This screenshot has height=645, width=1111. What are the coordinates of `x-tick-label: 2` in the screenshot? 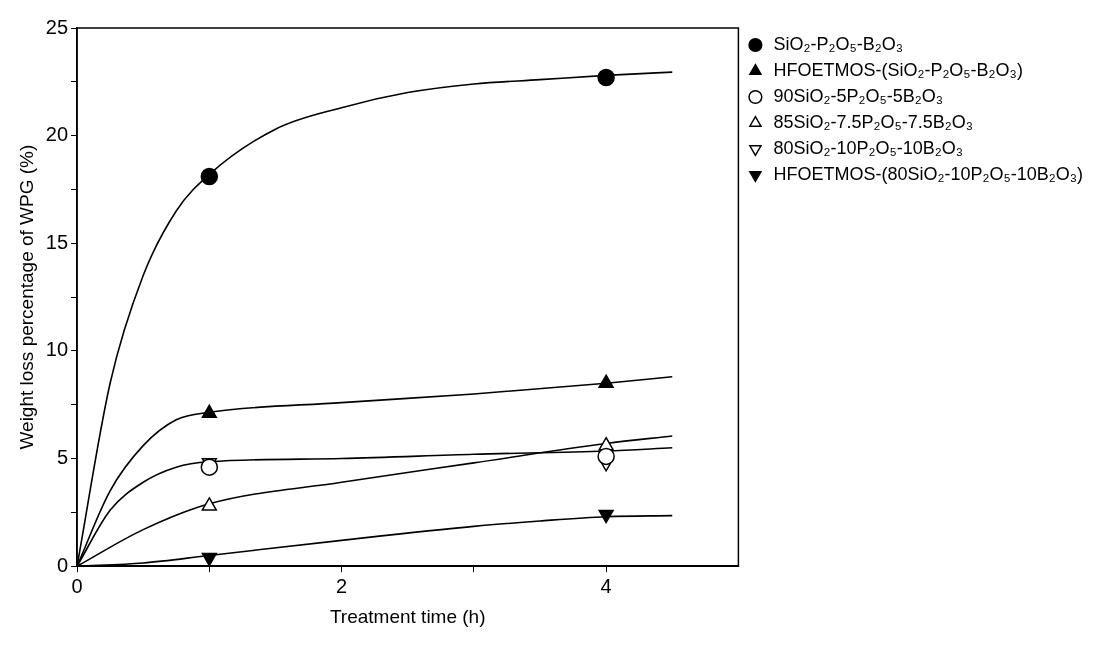 It's located at (342, 585).